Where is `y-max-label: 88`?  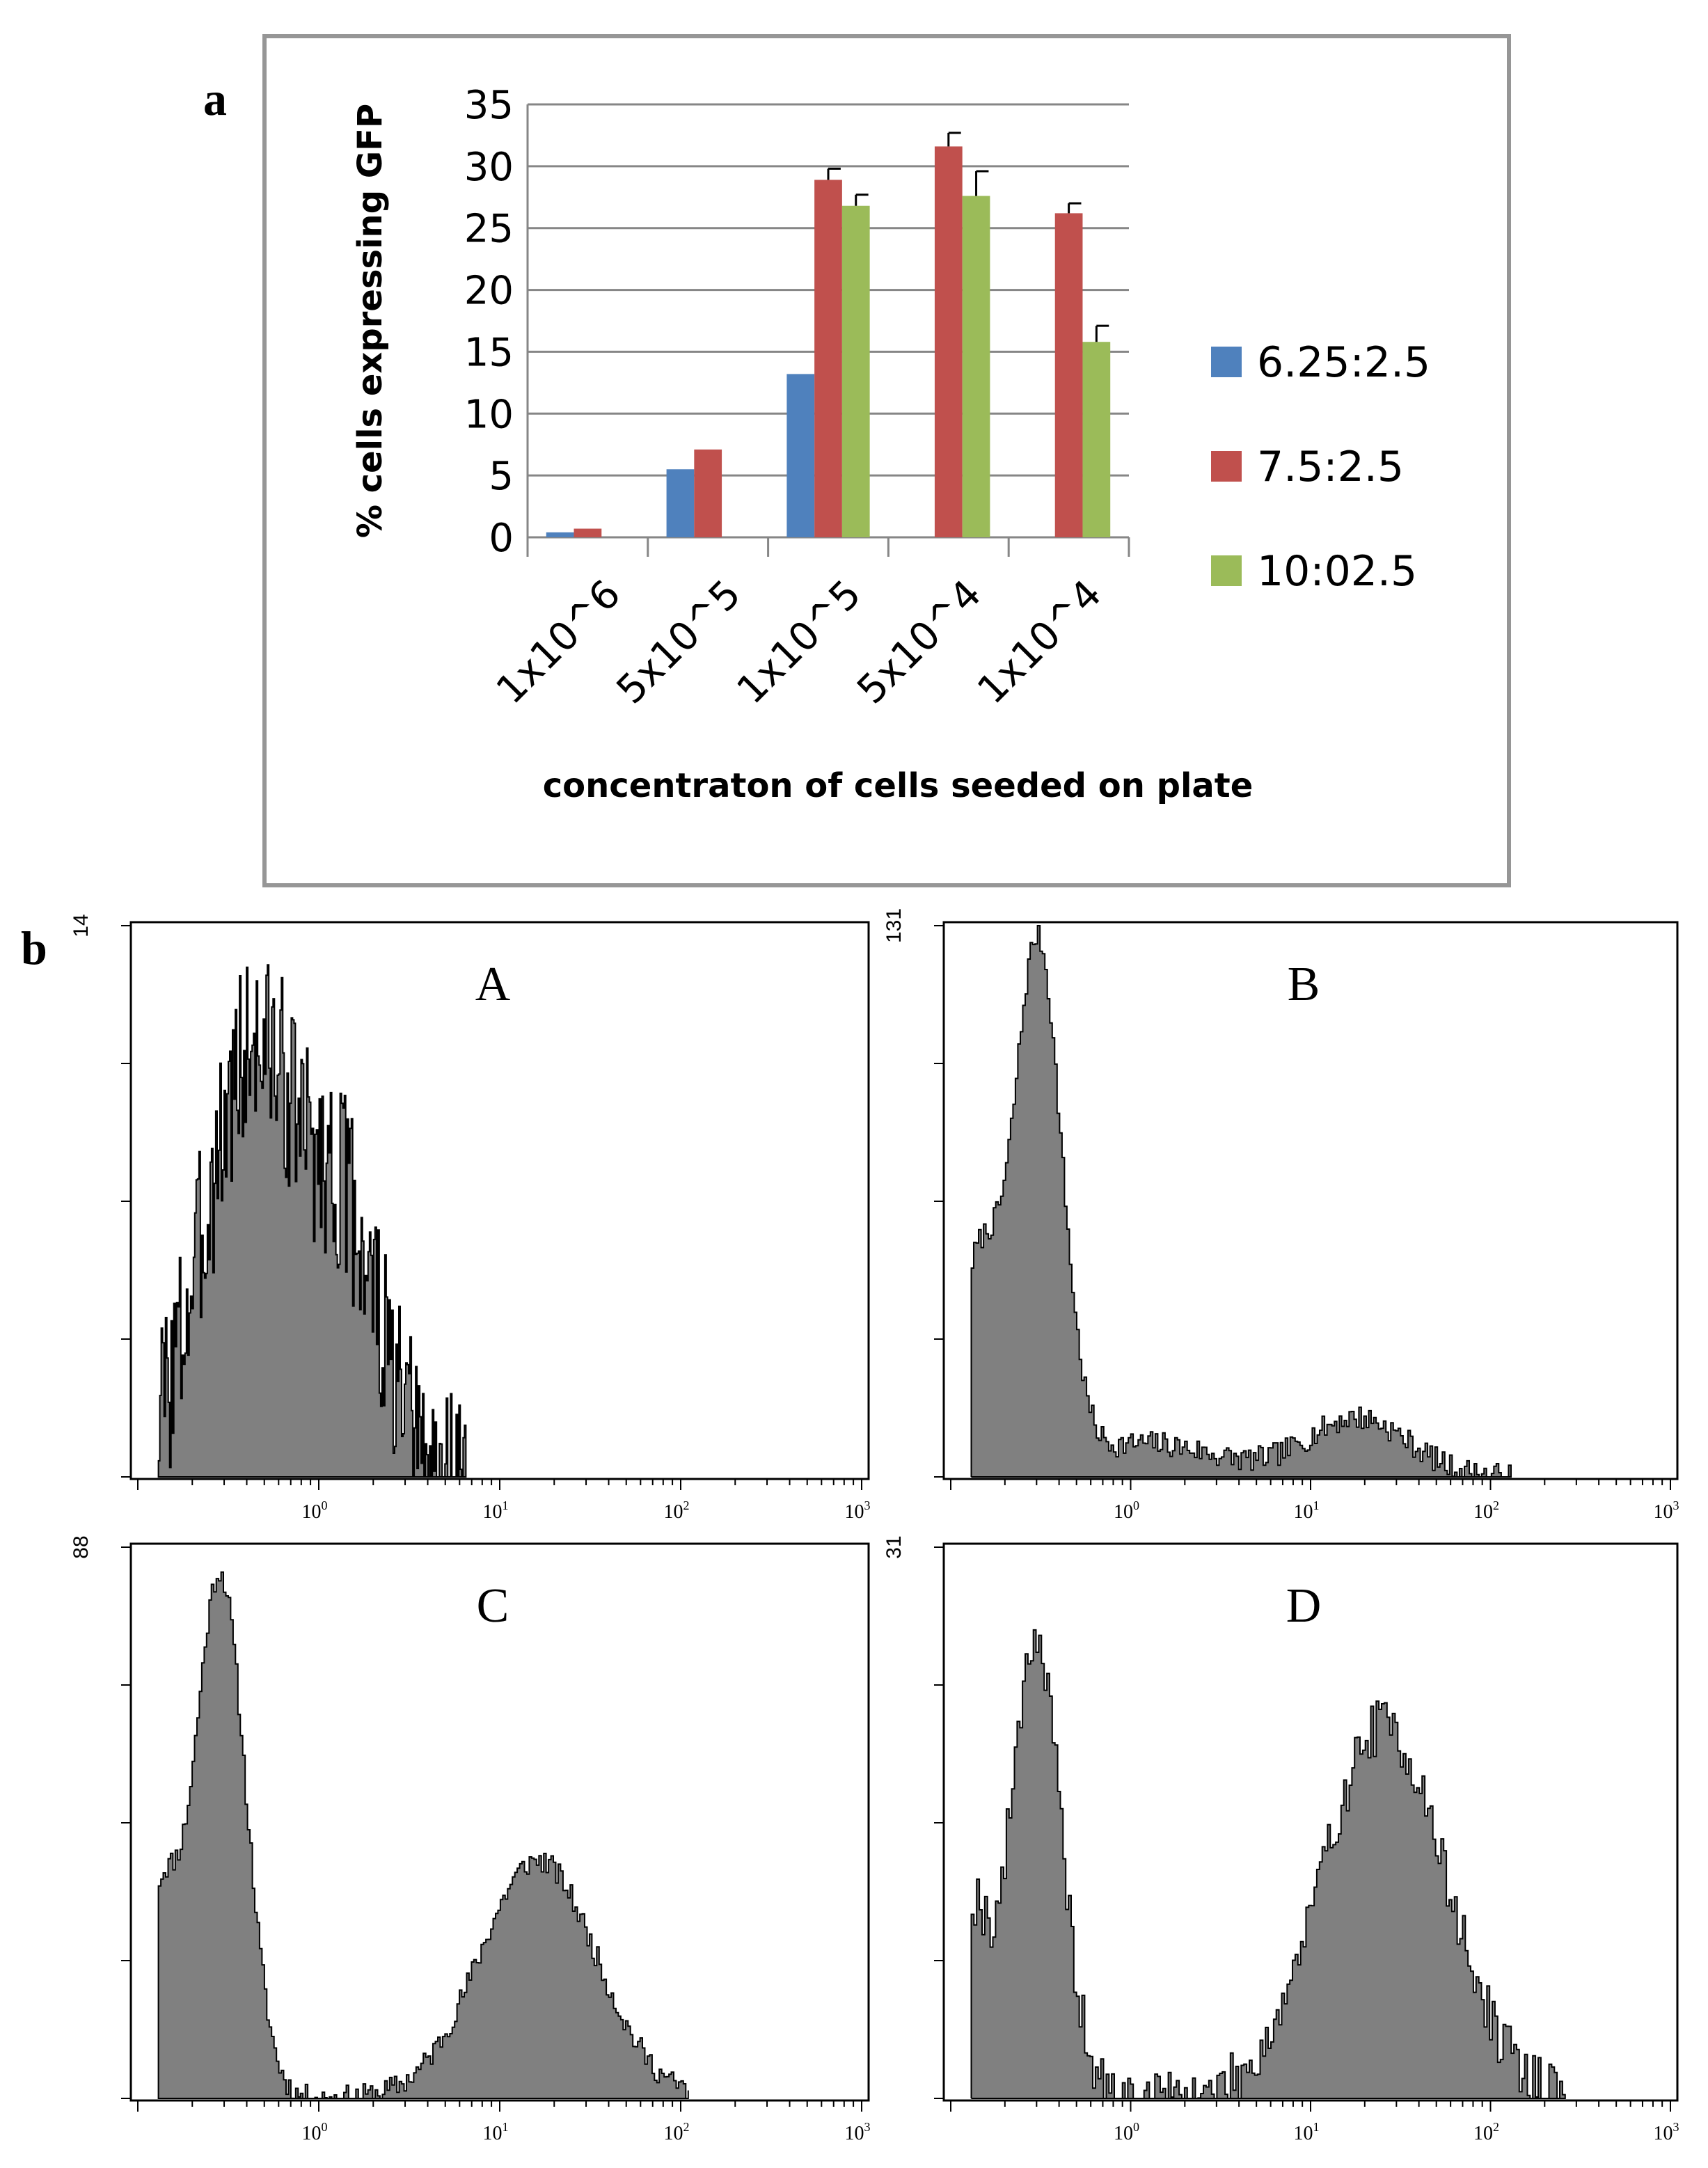
y-max-label: 88 is located at coordinates (81, 1547).